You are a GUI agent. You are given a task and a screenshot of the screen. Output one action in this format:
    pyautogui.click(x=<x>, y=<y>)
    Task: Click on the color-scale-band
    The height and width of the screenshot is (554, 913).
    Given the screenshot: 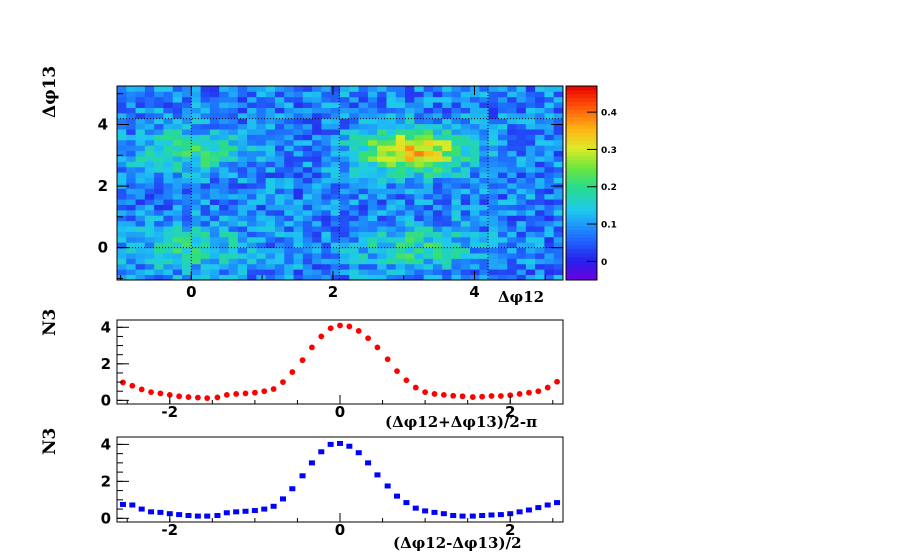 What is the action you would take?
    pyautogui.click(x=581, y=189)
    